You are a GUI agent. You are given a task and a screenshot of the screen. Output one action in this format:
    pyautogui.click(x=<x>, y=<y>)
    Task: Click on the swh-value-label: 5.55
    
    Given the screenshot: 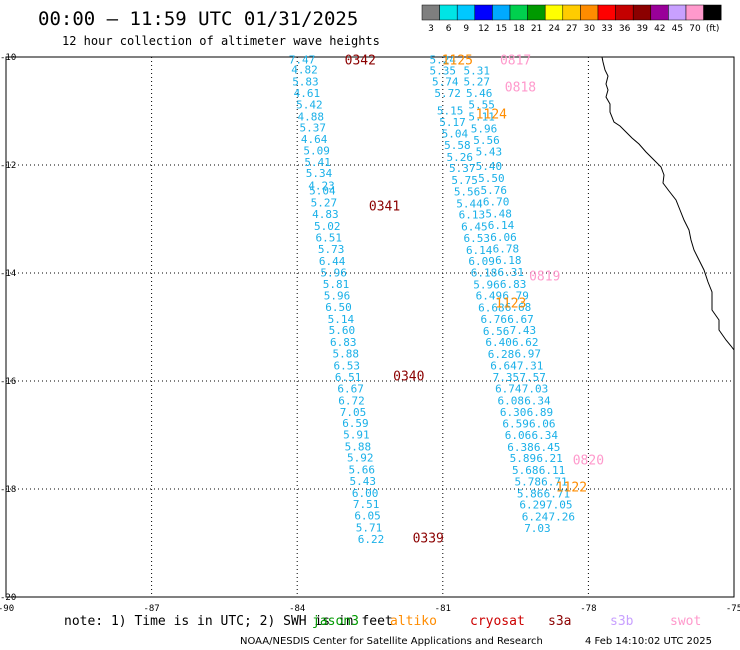 What is the action you would take?
    pyautogui.click(x=481, y=105)
    